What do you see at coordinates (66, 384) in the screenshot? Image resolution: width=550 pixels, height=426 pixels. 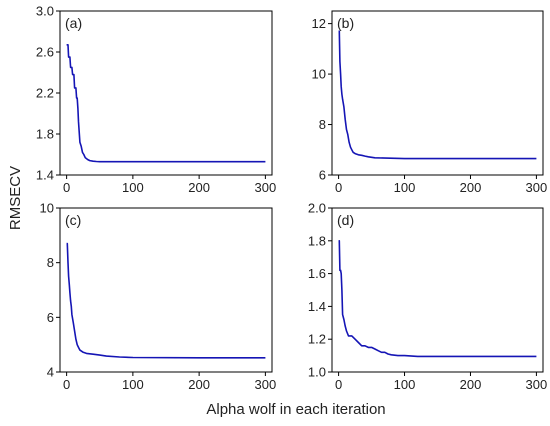 I see `panel-c-x-tick-label: 0` at bounding box center [66, 384].